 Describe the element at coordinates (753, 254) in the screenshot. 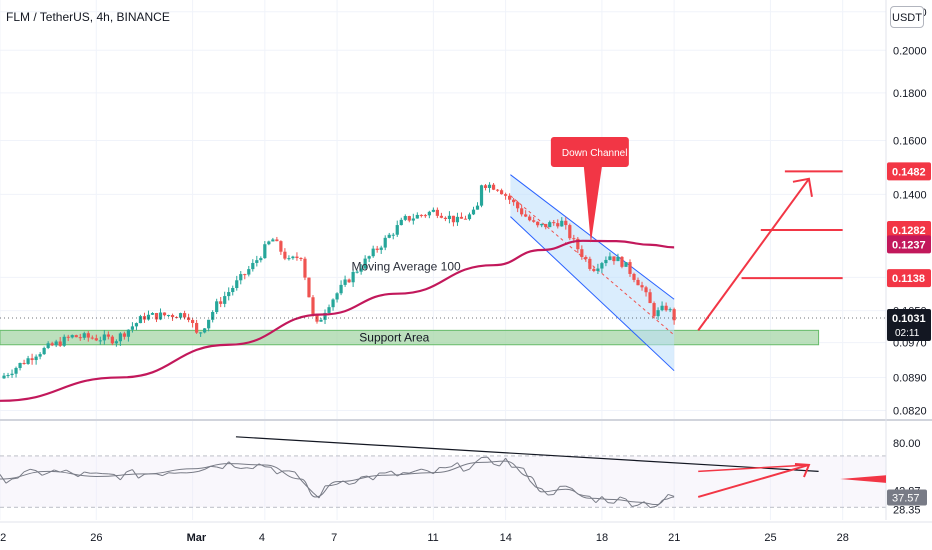

I see `target-arrow-shaft` at that location.